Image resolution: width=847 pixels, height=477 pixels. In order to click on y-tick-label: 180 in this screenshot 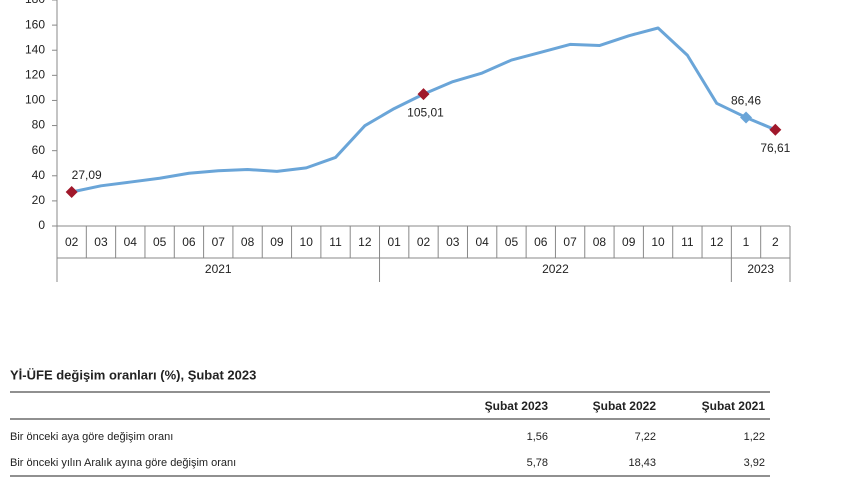, I will do `click(35, 3)`.